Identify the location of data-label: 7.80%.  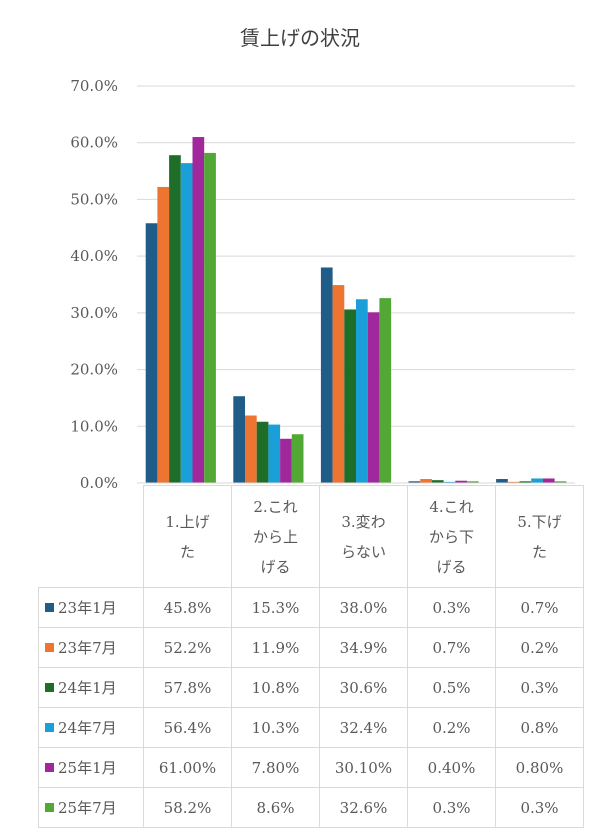
(275, 767).